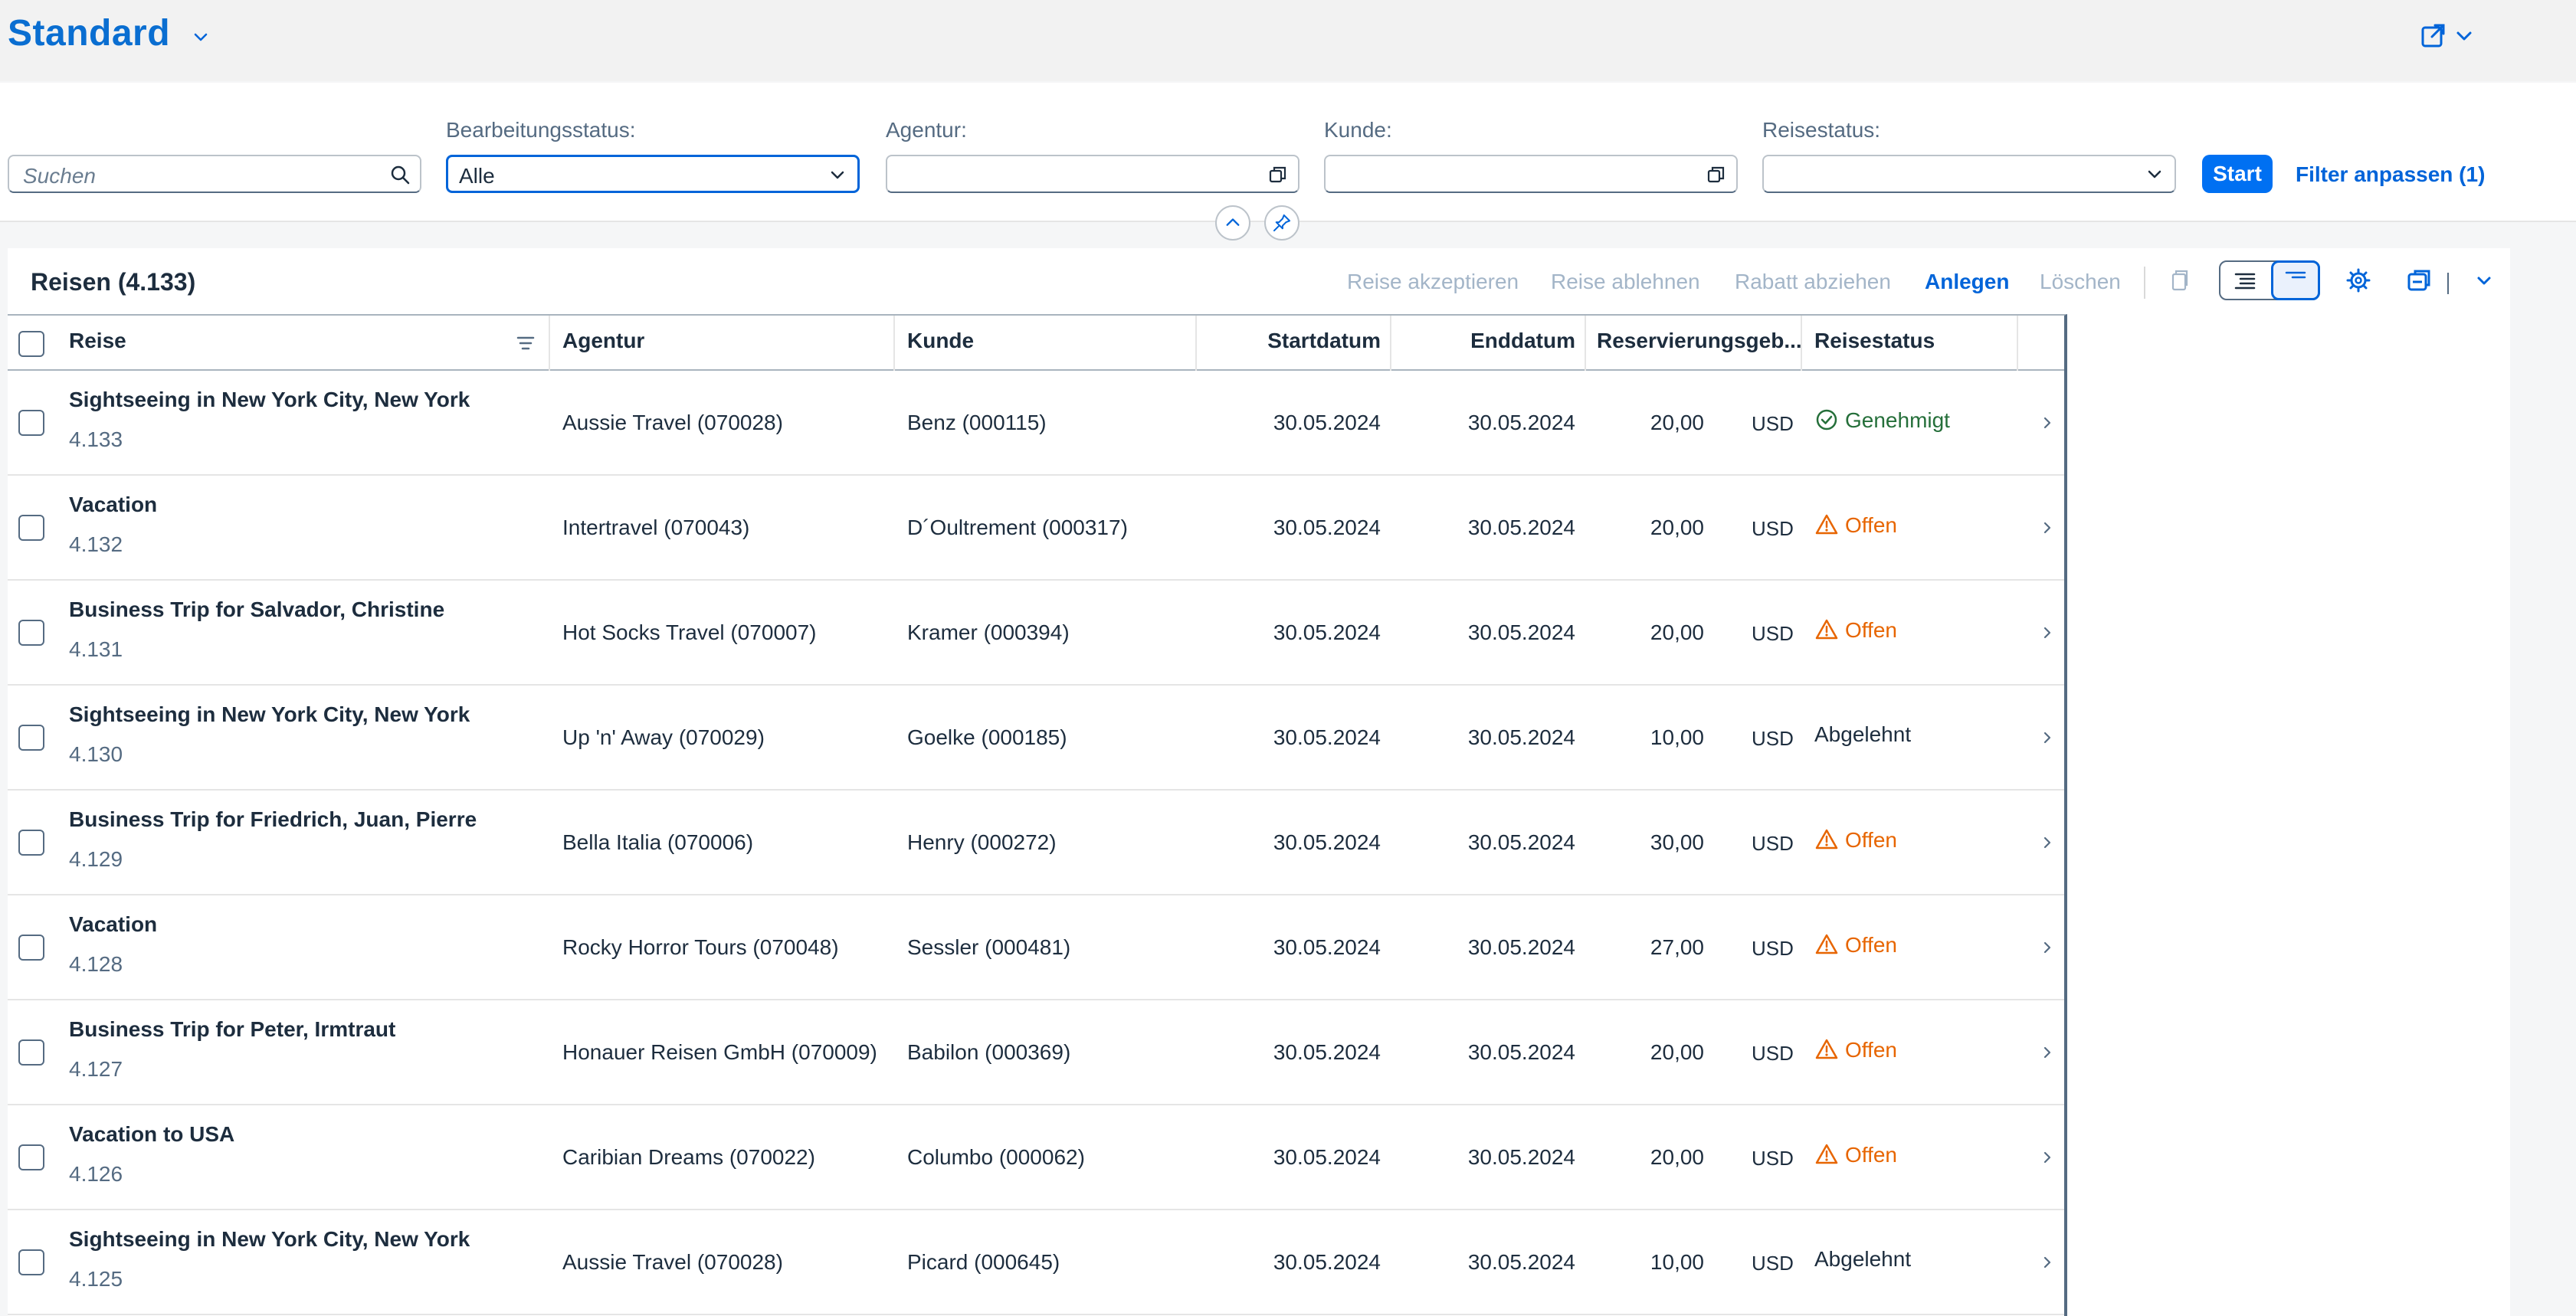 Image resolution: width=2576 pixels, height=1316 pixels. What do you see at coordinates (89, 33) in the screenshot?
I see `variant-title: Standard` at bounding box center [89, 33].